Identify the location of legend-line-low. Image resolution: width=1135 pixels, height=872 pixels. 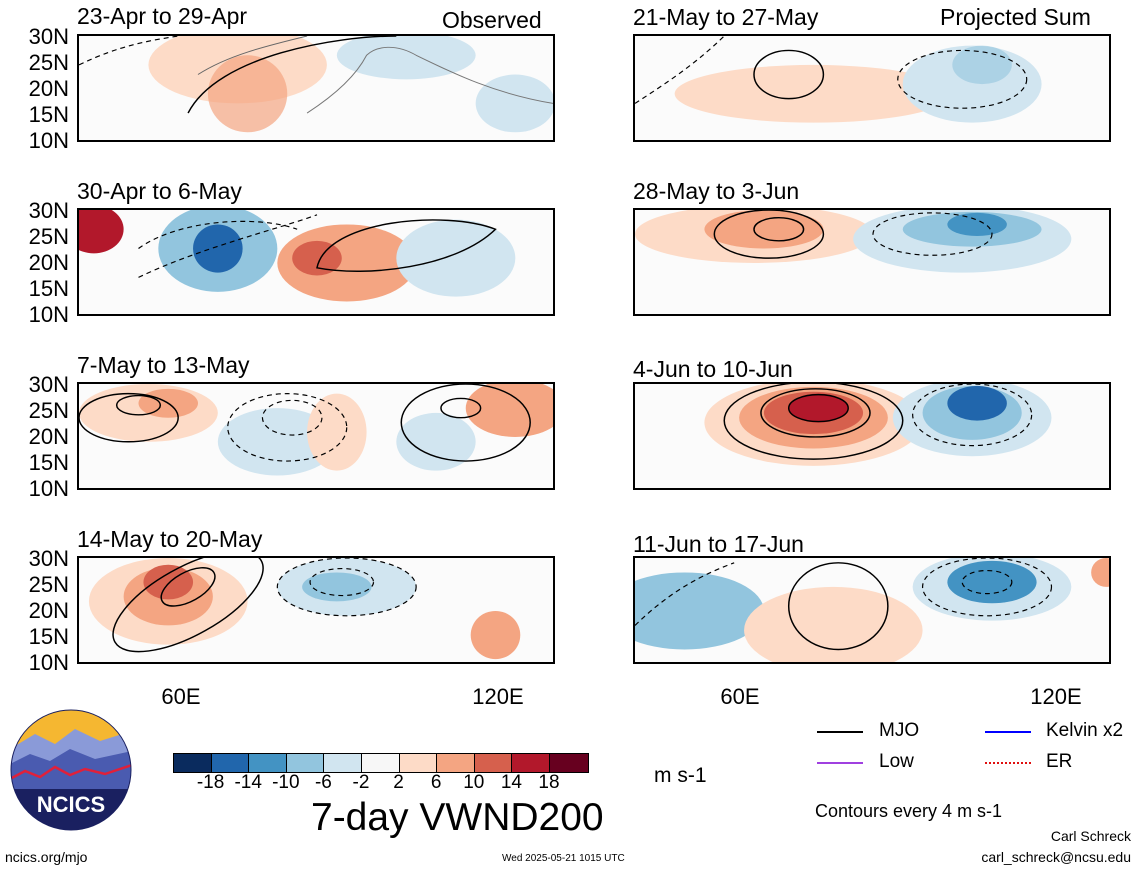
(840, 763).